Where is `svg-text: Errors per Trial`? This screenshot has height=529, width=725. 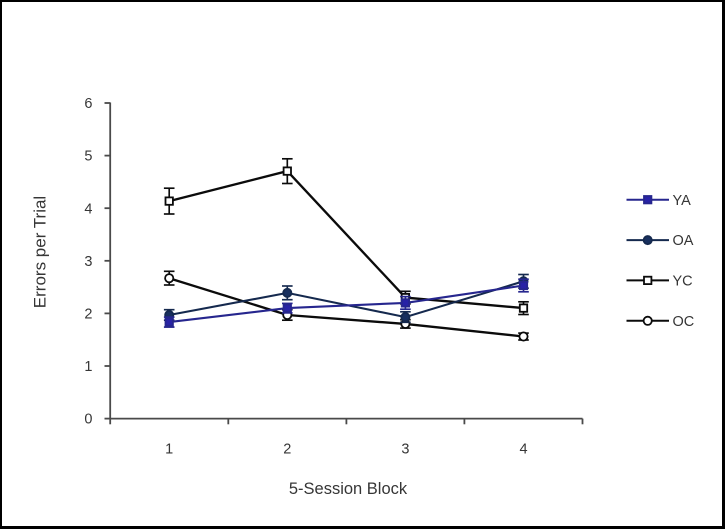
svg-text: Errors per Trial is located at coordinates (40, 252).